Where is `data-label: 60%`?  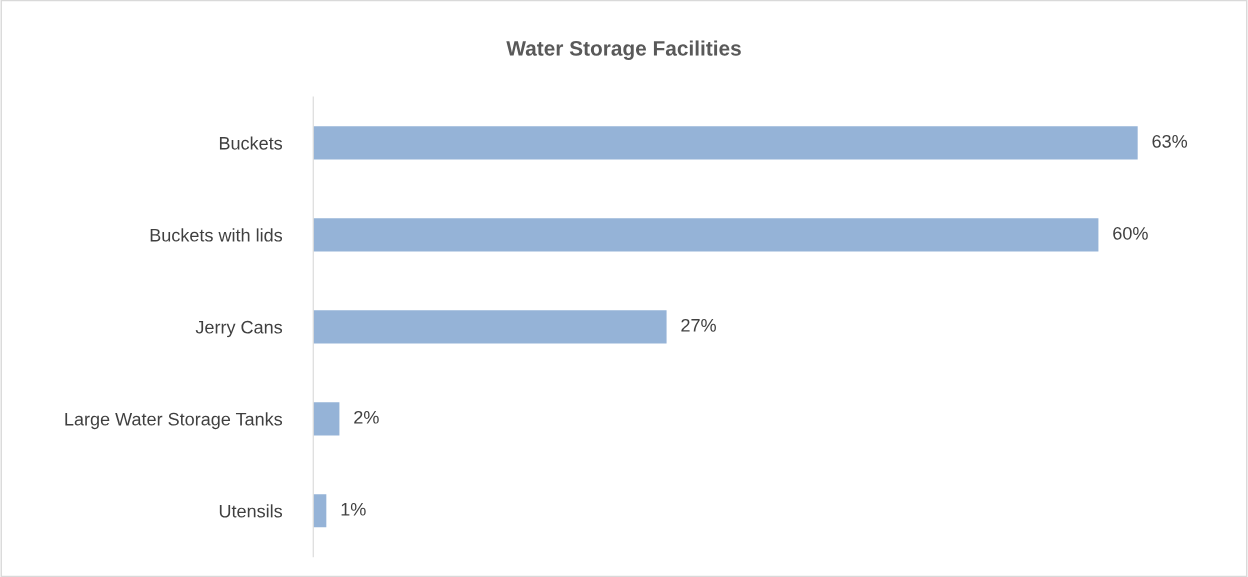
data-label: 60% is located at coordinates (1130, 233).